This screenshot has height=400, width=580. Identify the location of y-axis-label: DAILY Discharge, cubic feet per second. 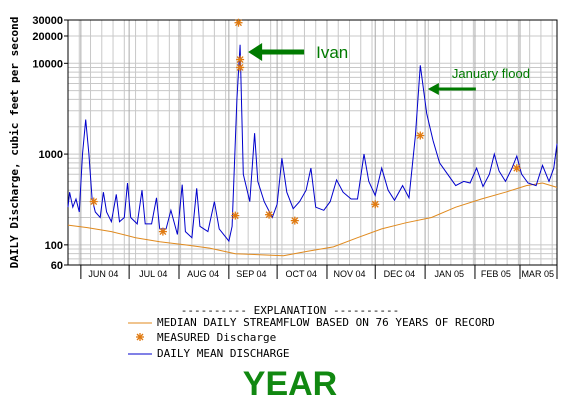
(14, 143).